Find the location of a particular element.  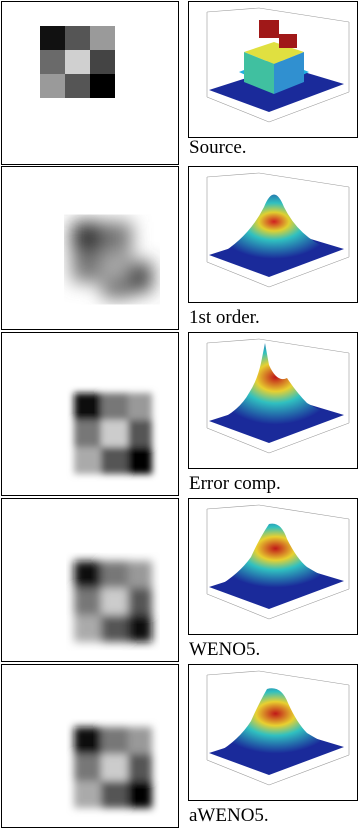

source-surface-plot is located at coordinates (273, 69).